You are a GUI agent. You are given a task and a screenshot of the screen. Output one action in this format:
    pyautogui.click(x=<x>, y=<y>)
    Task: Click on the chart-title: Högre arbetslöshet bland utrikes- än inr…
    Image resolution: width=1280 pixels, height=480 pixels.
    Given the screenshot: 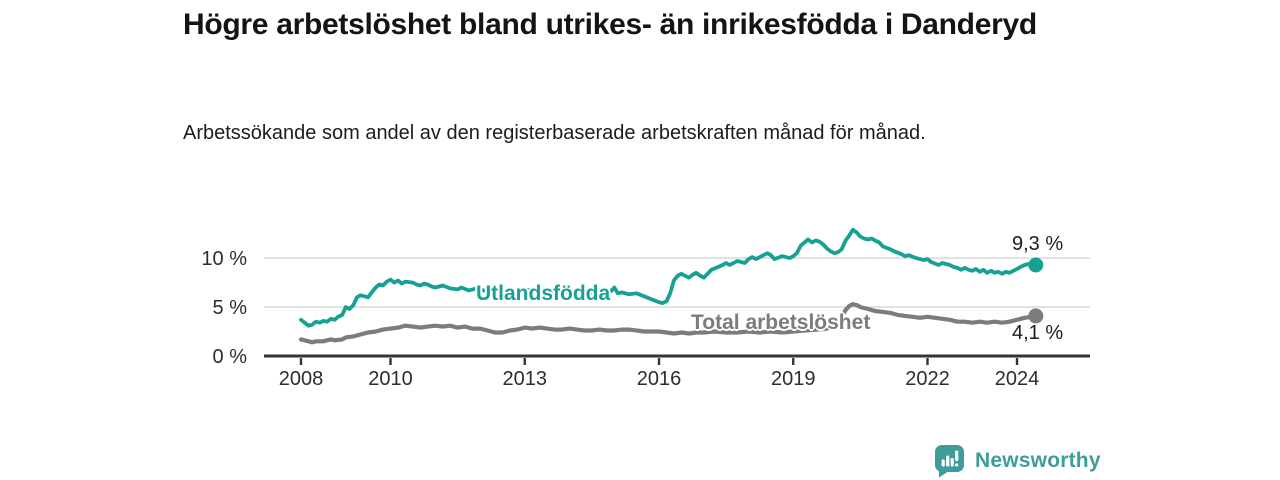 What is the action you would take?
    pyautogui.click(x=610, y=24)
    